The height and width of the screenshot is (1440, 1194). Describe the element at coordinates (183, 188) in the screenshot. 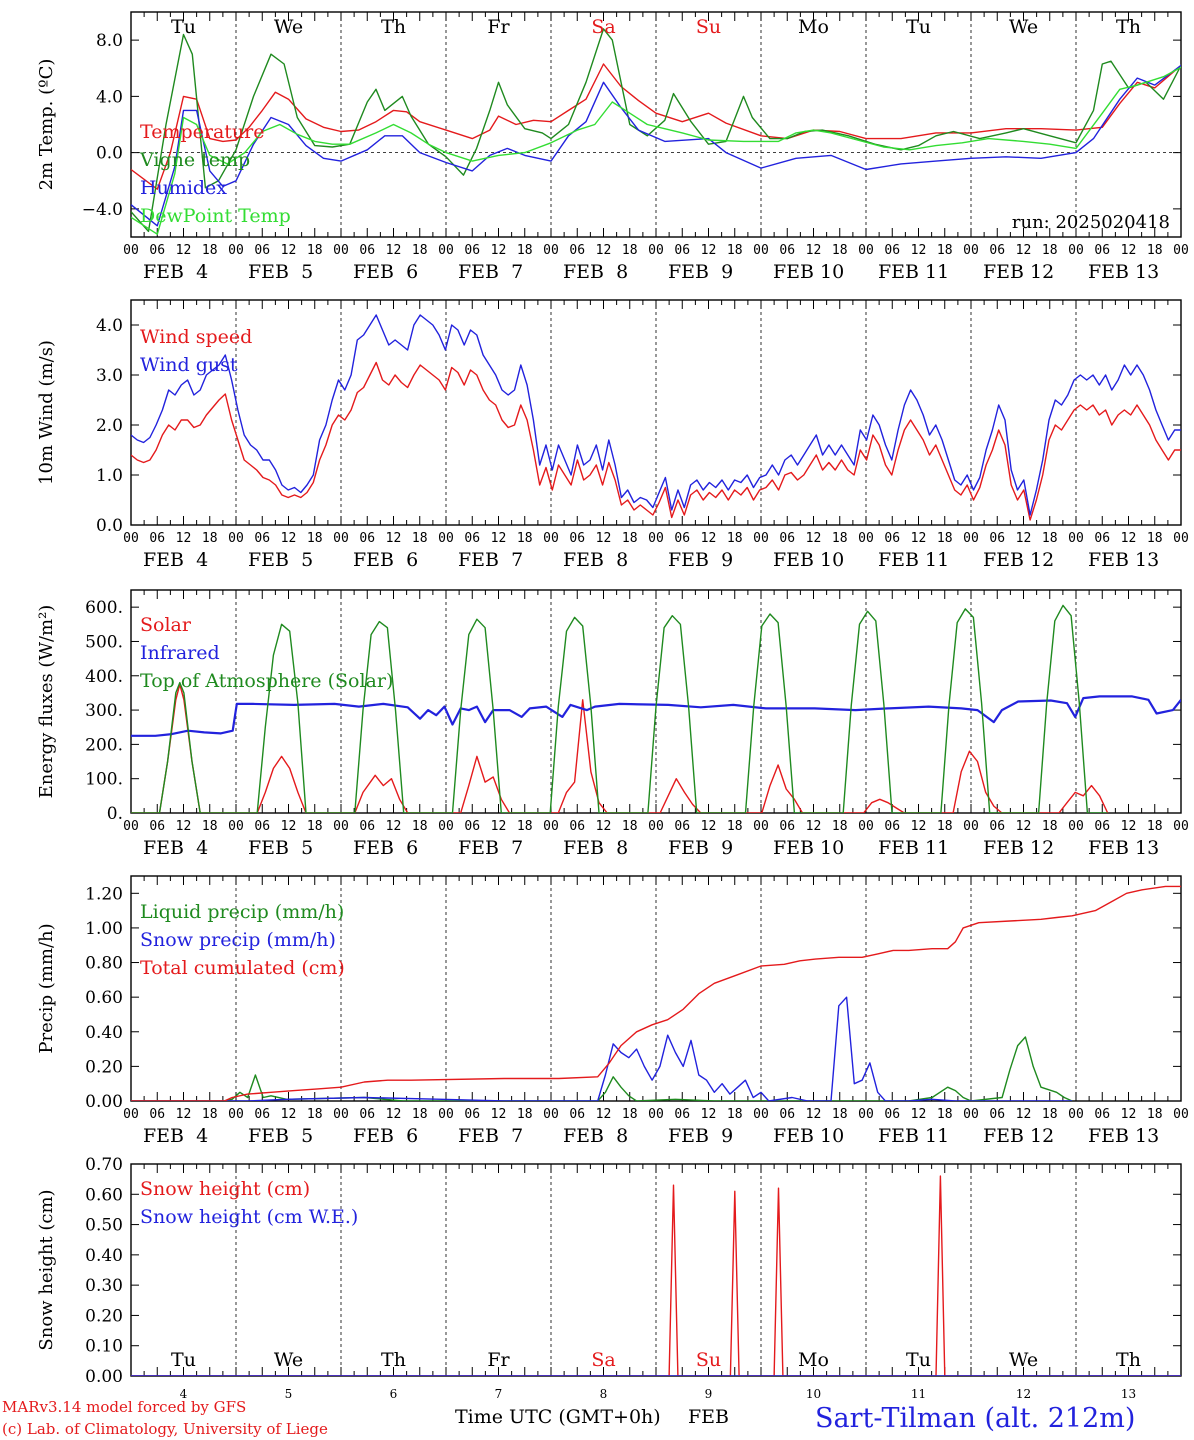

I see `legend-entry: Humidex` at that location.